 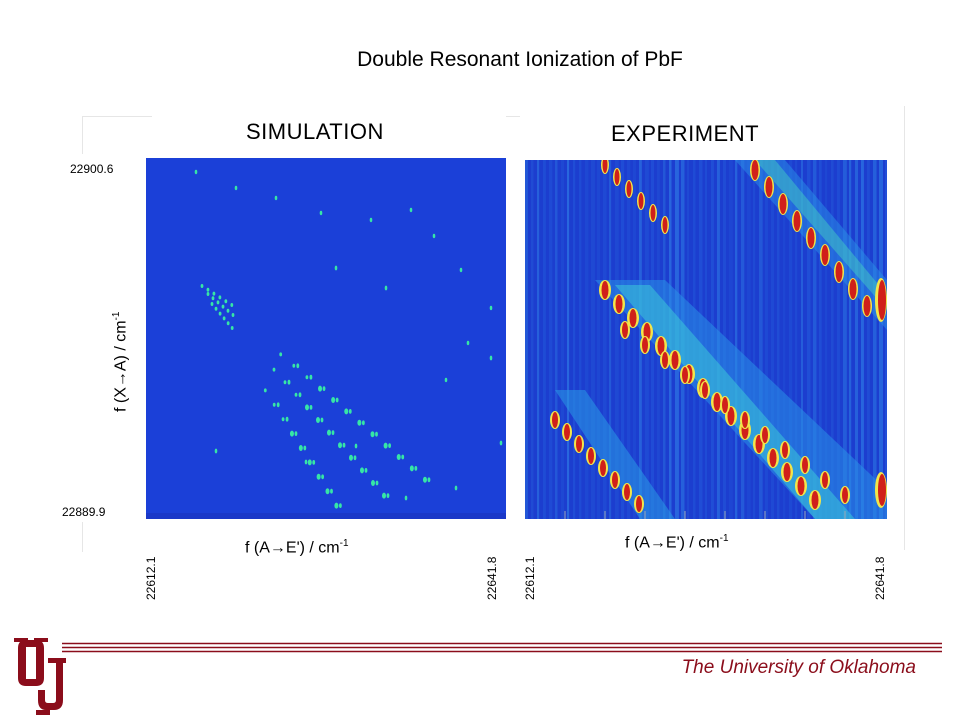 What do you see at coordinates (82, 537) in the screenshot?
I see `frame-line-left-bottom` at bounding box center [82, 537].